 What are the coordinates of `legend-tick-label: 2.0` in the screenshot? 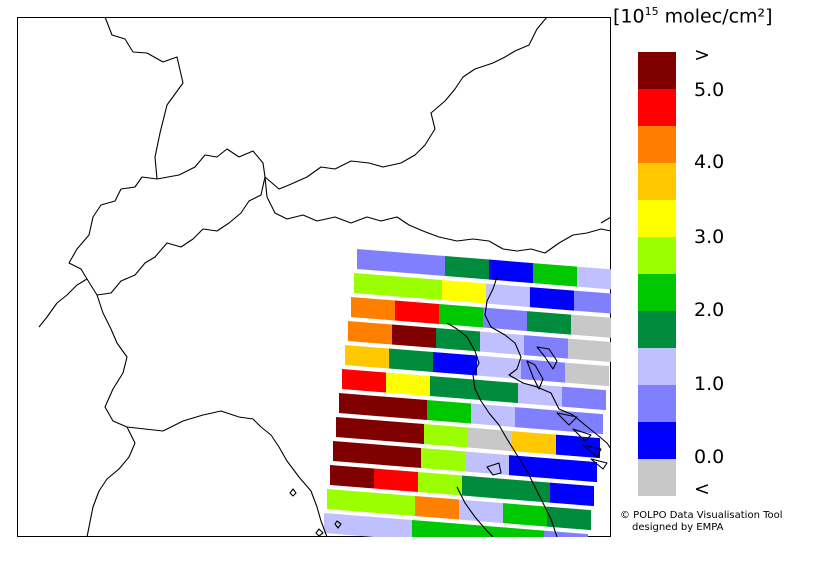 It's located at (709, 310).